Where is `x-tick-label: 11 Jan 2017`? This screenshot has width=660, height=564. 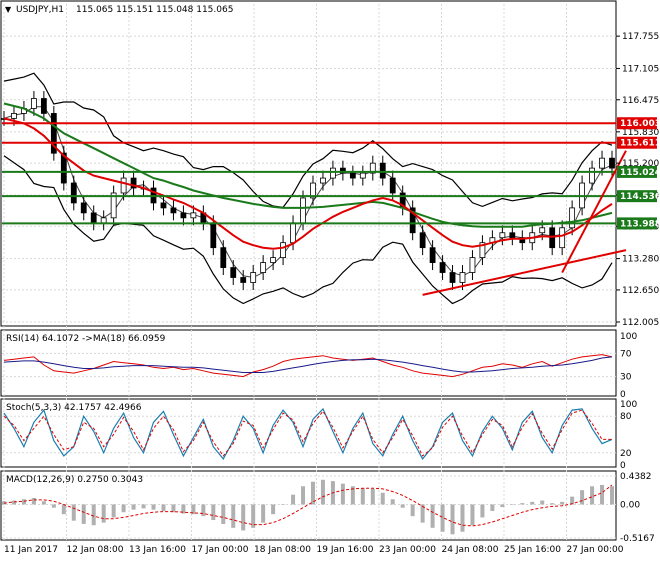
x-tick-label: 11 Jan 2017 is located at coordinates (31, 550).